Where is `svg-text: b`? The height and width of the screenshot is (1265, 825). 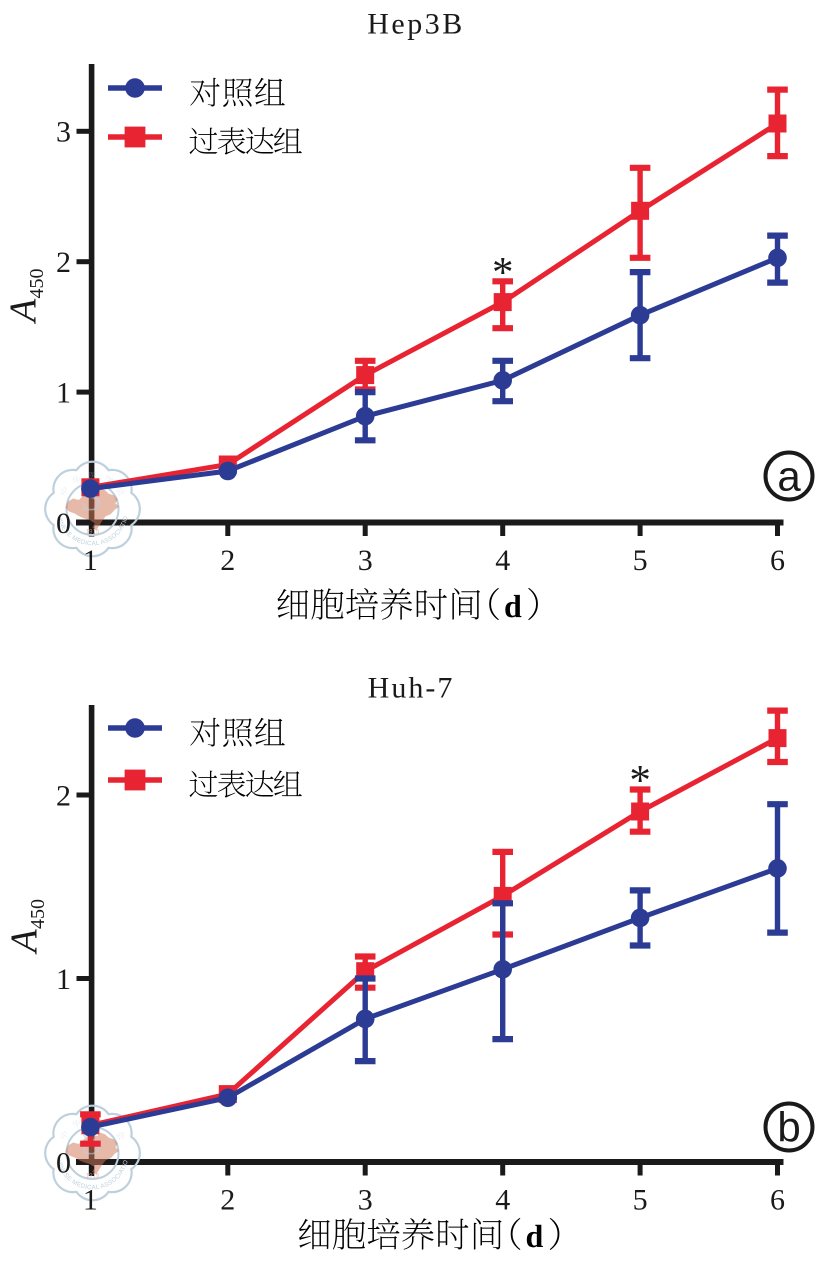 svg-text: b is located at coordinates (788, 1127).